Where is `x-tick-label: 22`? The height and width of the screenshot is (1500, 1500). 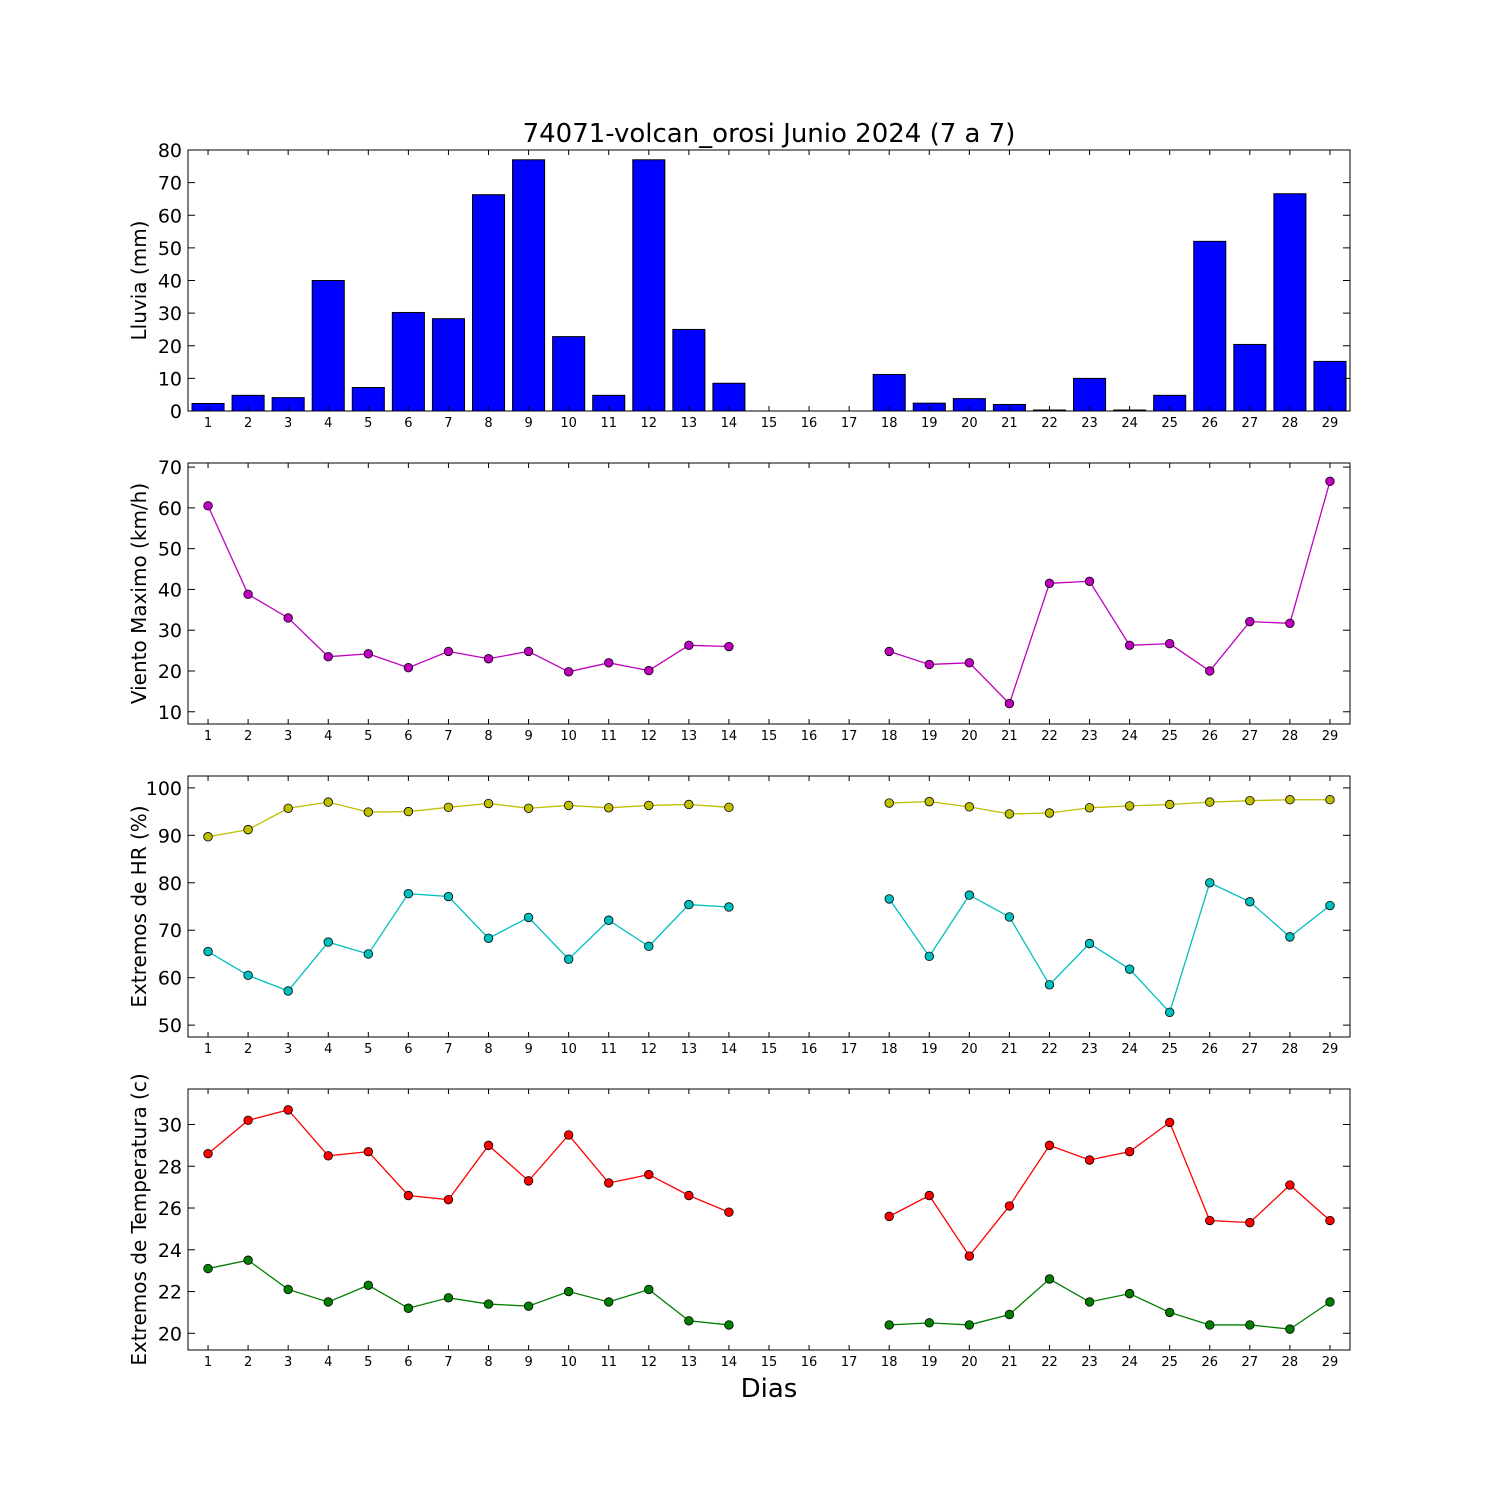 x-tick-label: 22 is located at coordinates (1049, 736).